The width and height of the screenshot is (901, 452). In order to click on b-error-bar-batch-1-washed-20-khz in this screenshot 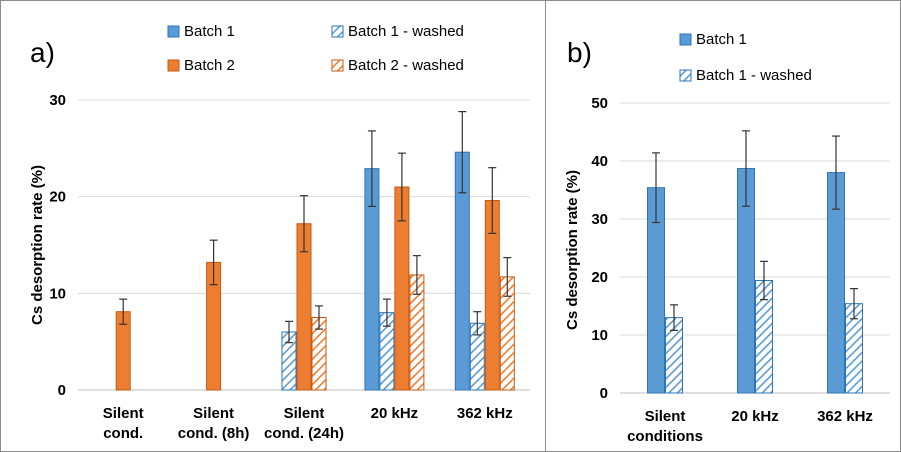, I will do `click(764, 280)`.